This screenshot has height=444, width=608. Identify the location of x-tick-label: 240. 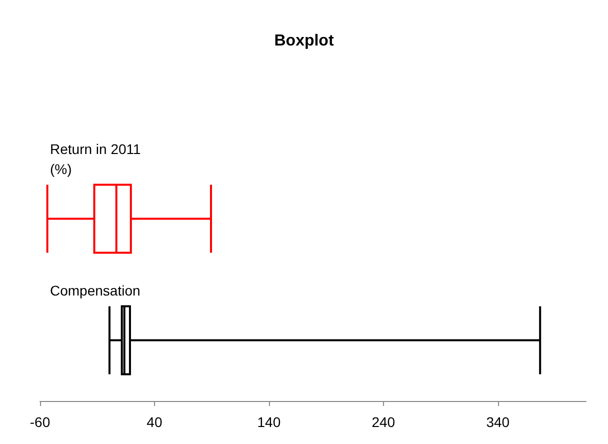
(384, 422).